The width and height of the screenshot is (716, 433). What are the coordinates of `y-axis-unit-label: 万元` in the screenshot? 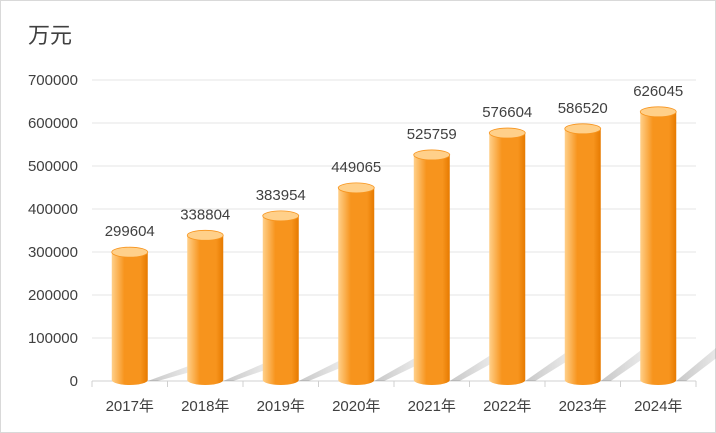 It's located at (50, 36).